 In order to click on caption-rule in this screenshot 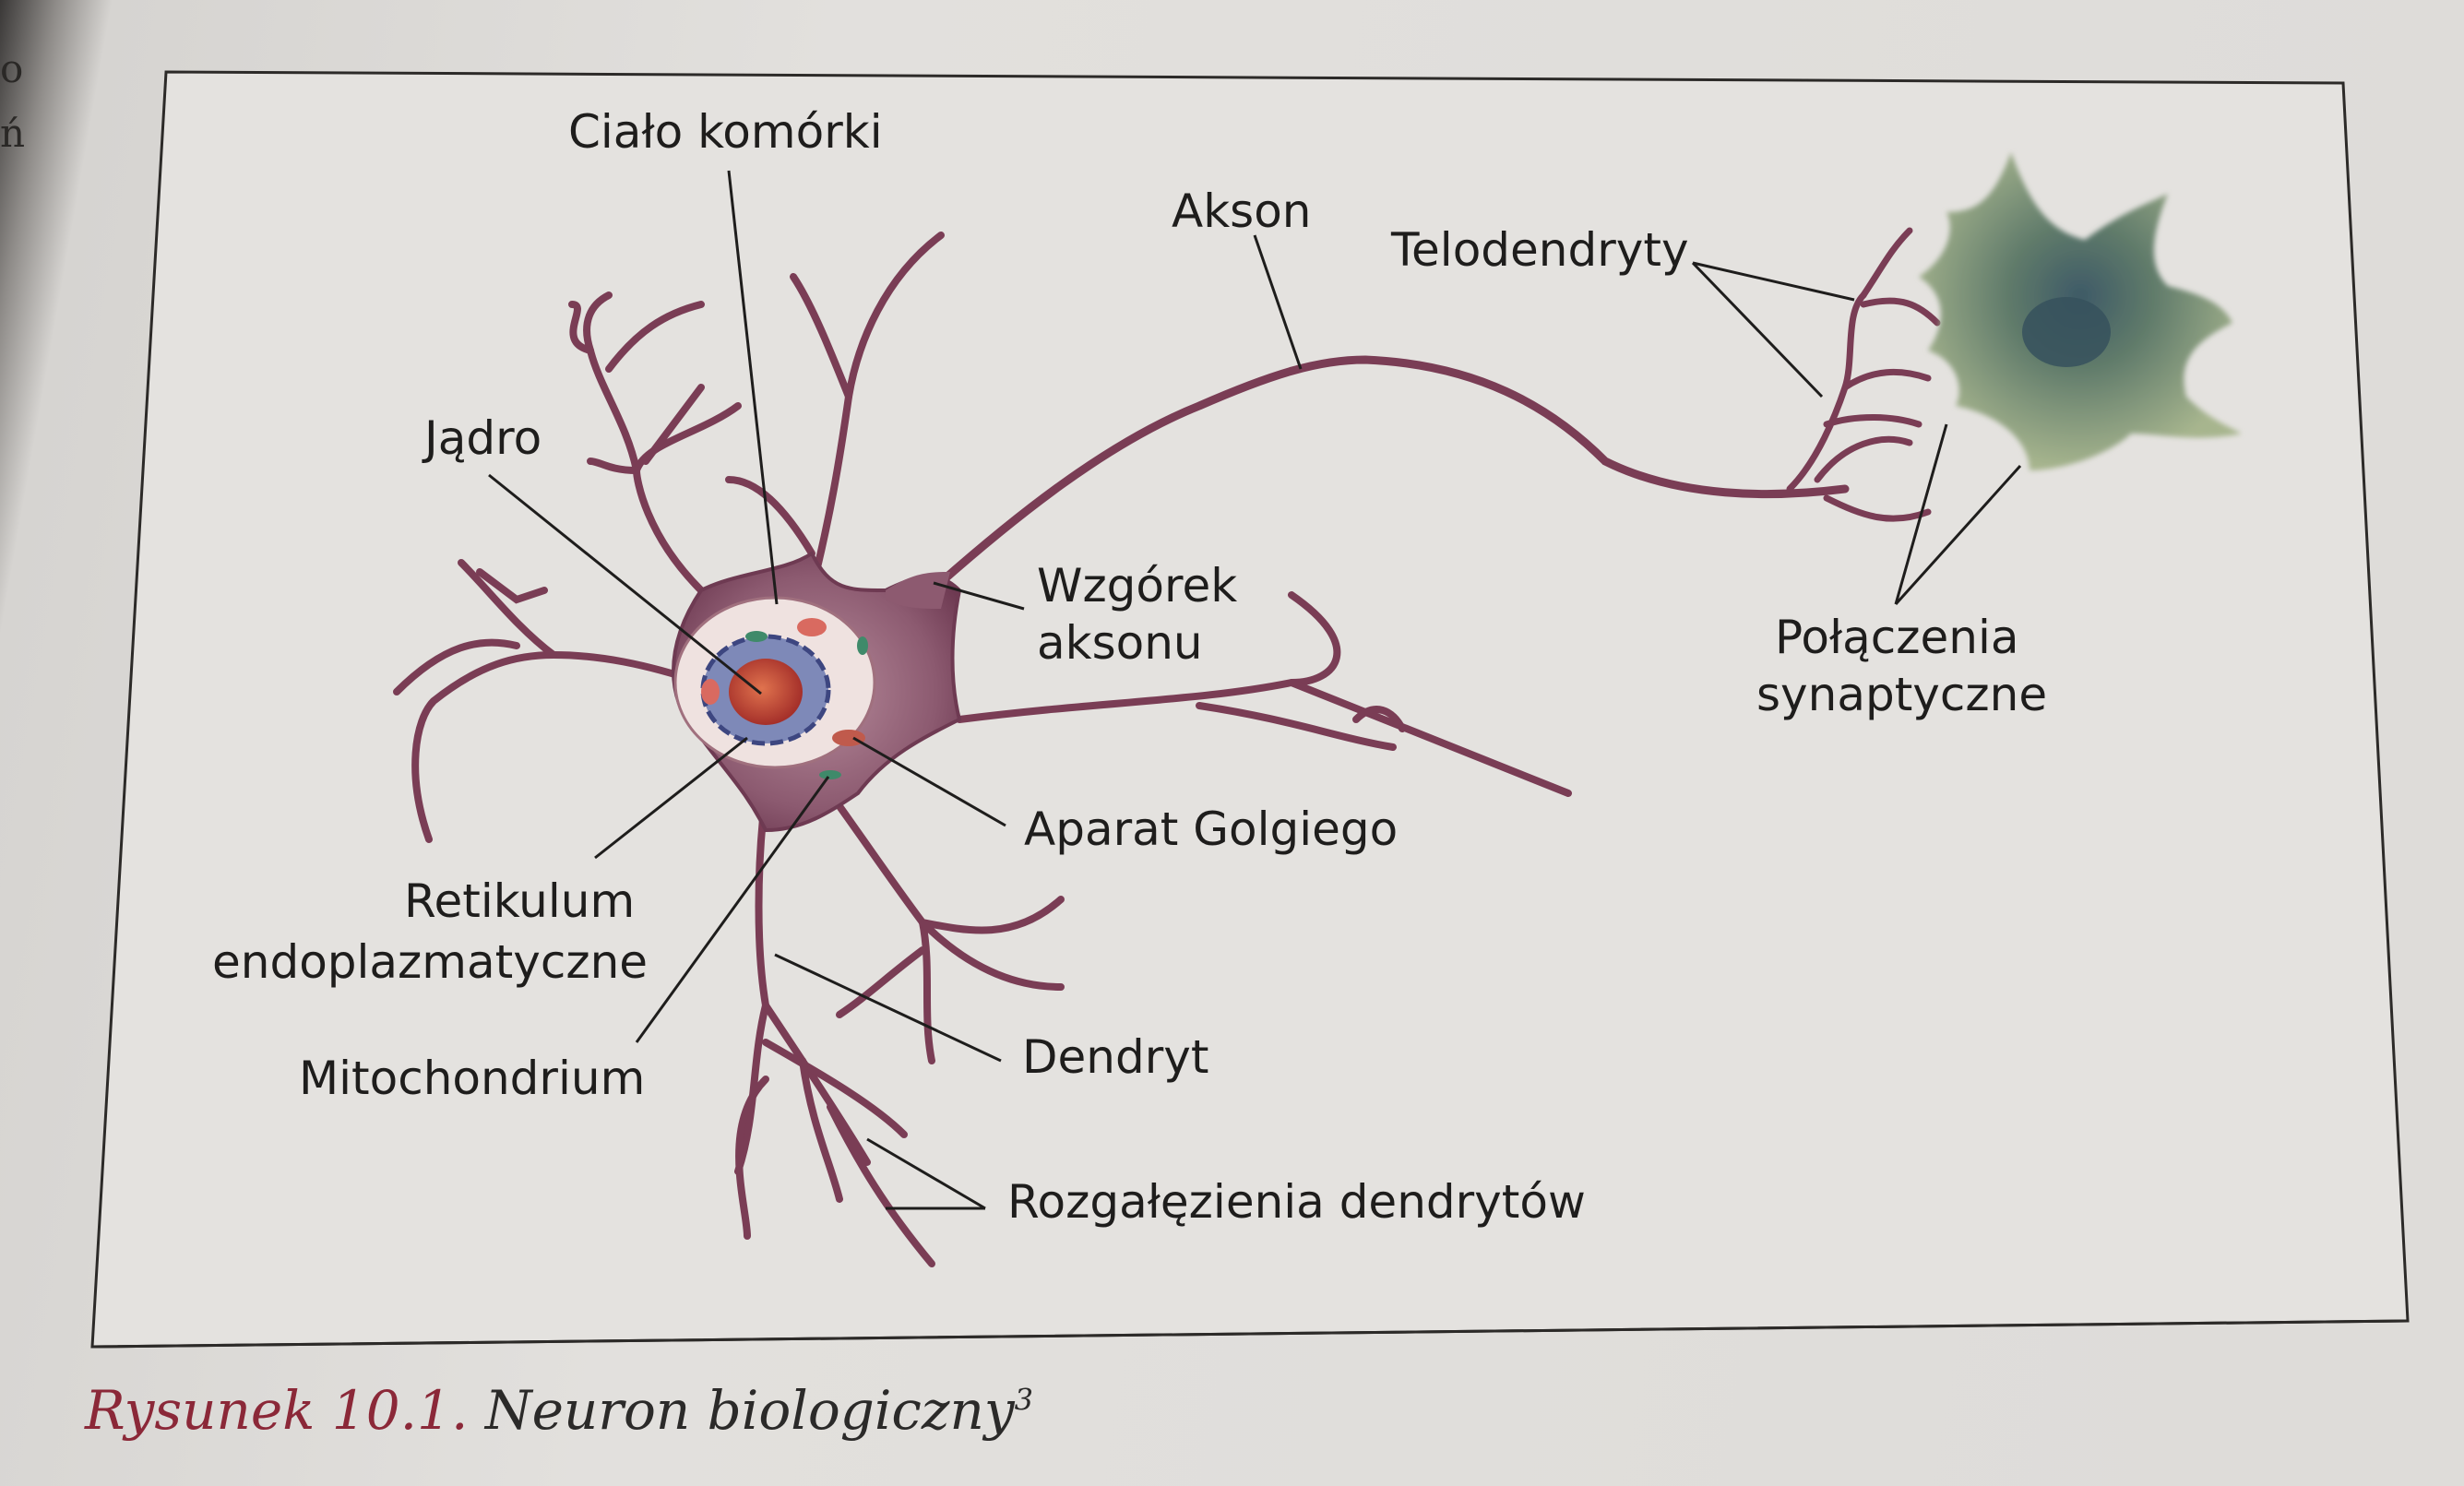, I will do `click(1250, 1334)`.